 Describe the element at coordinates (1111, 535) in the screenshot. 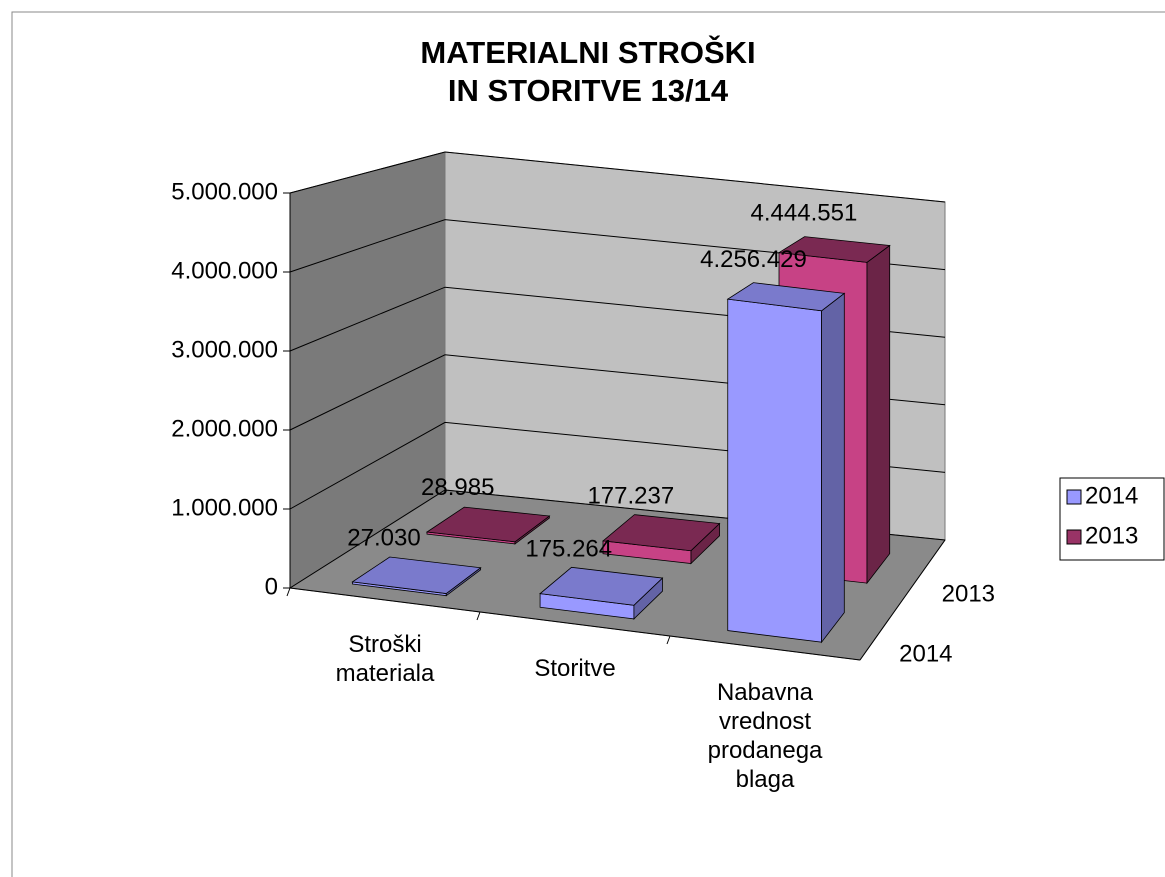

I see `legend-label: 2013` at that location.